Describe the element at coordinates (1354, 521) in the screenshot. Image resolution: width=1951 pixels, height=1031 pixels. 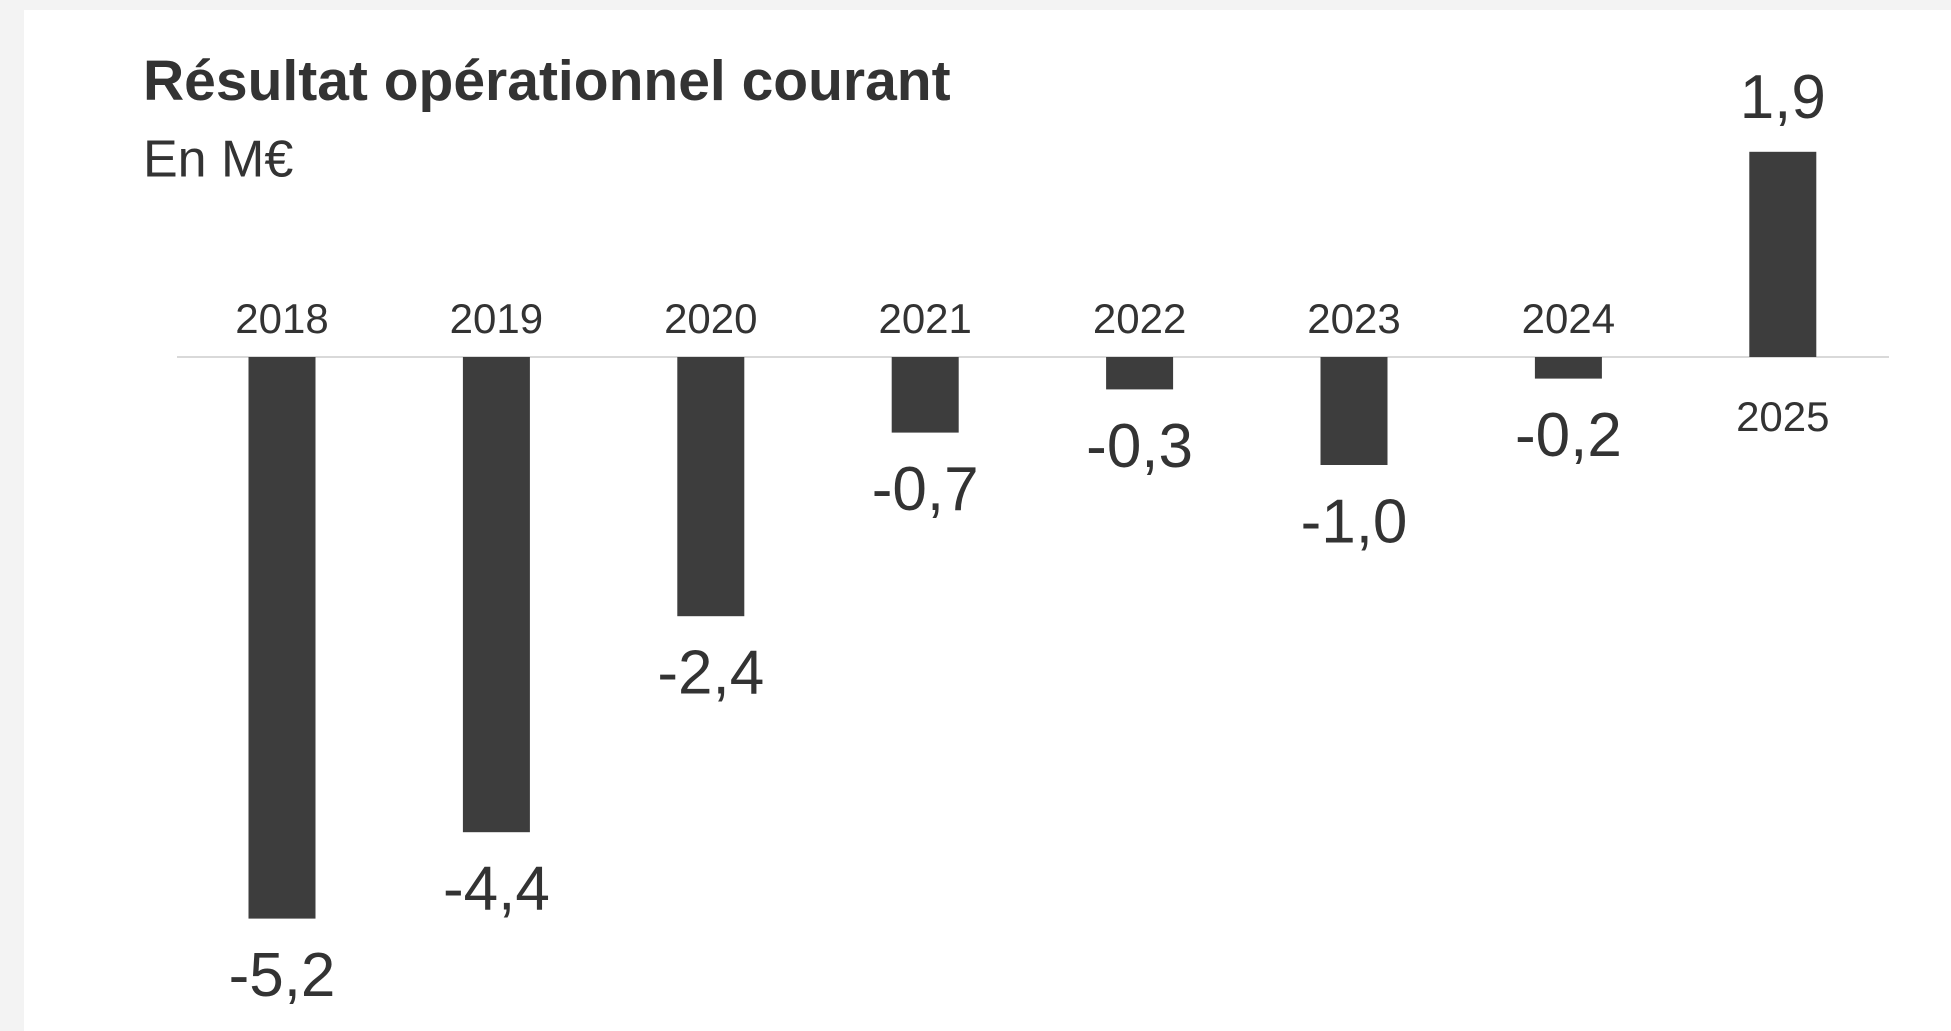
I see `value-label: -1,0` at that location.